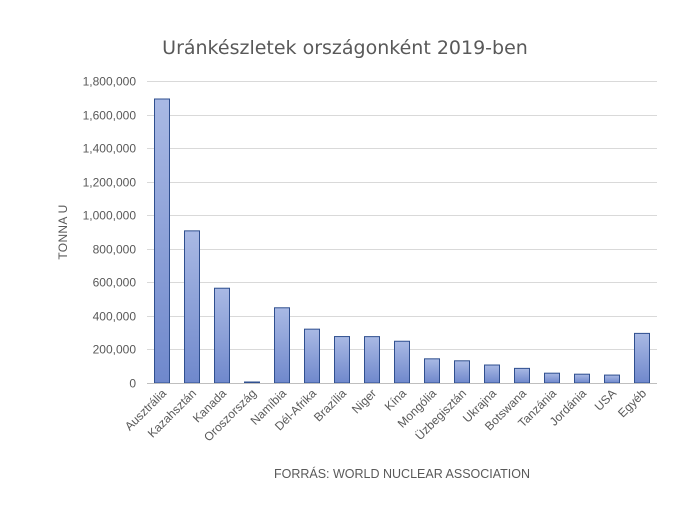 This screenshot has width=698, height=522. I want to click on chart-title: Uránkészletek országonként 2019-ben, so click(345, 48).